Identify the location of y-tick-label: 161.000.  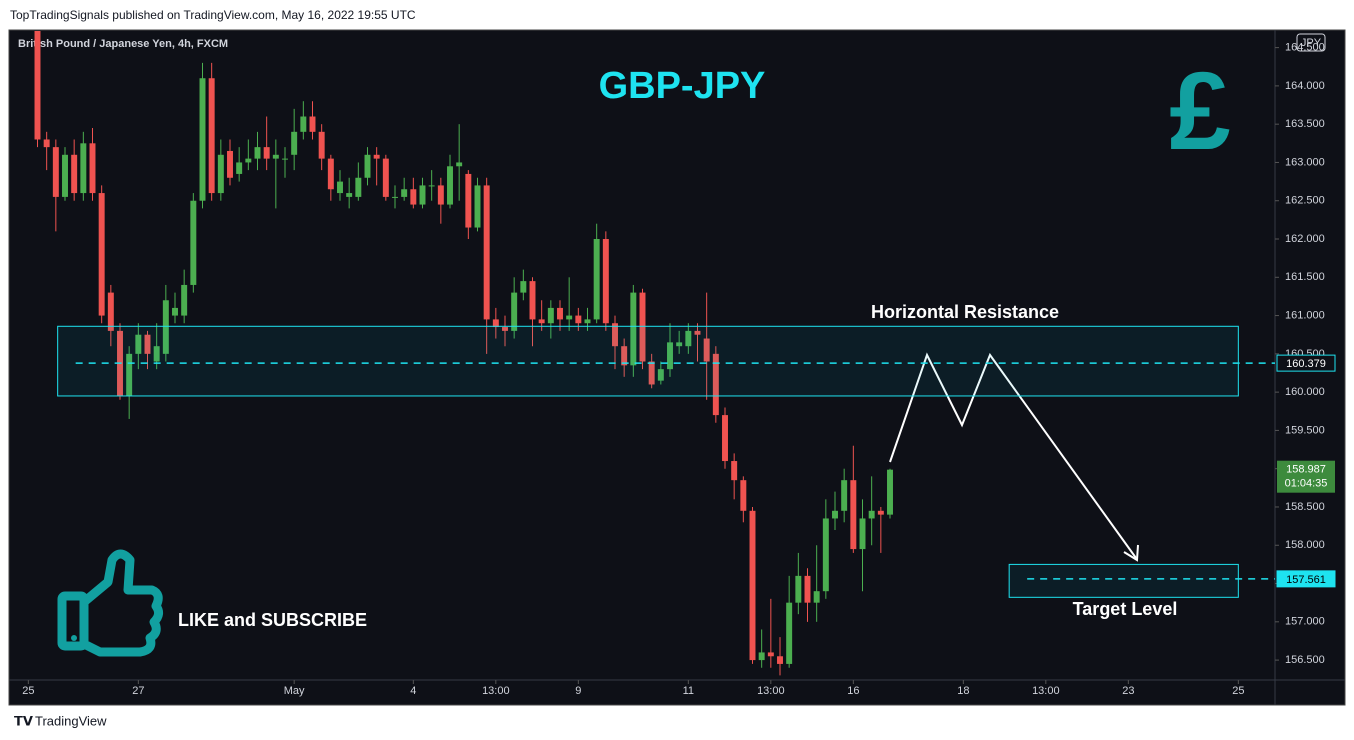
(1305, 315).